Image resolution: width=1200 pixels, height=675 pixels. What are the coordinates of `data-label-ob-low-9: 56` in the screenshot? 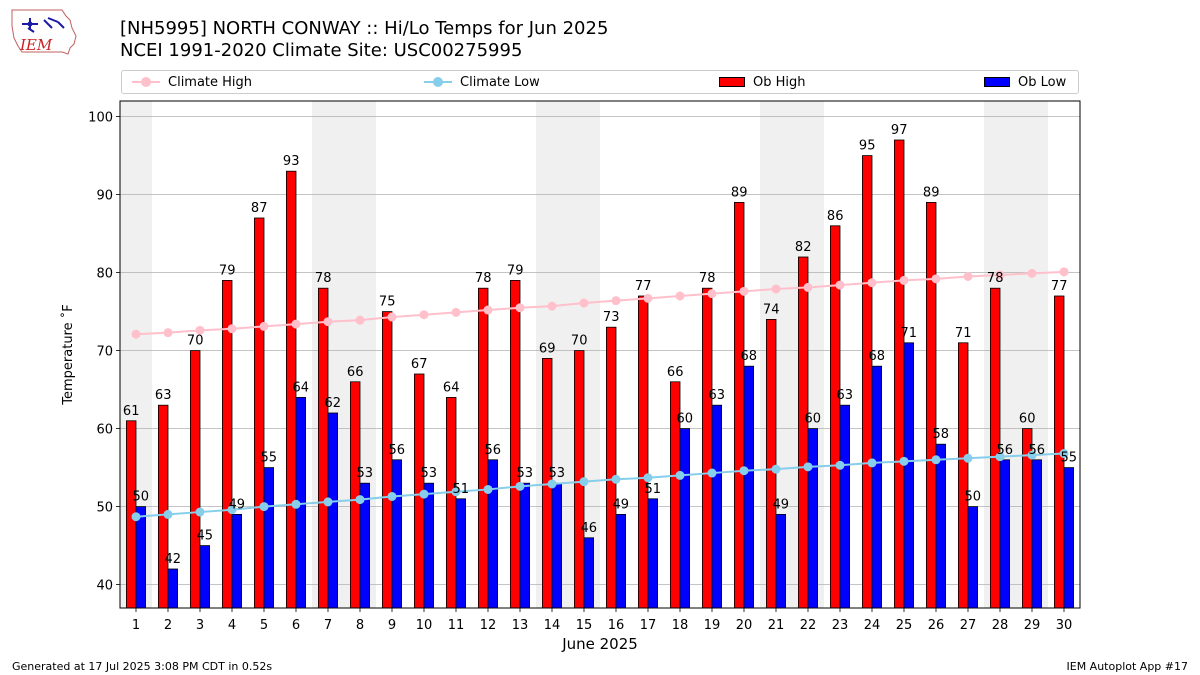 It's located at (397, 450).